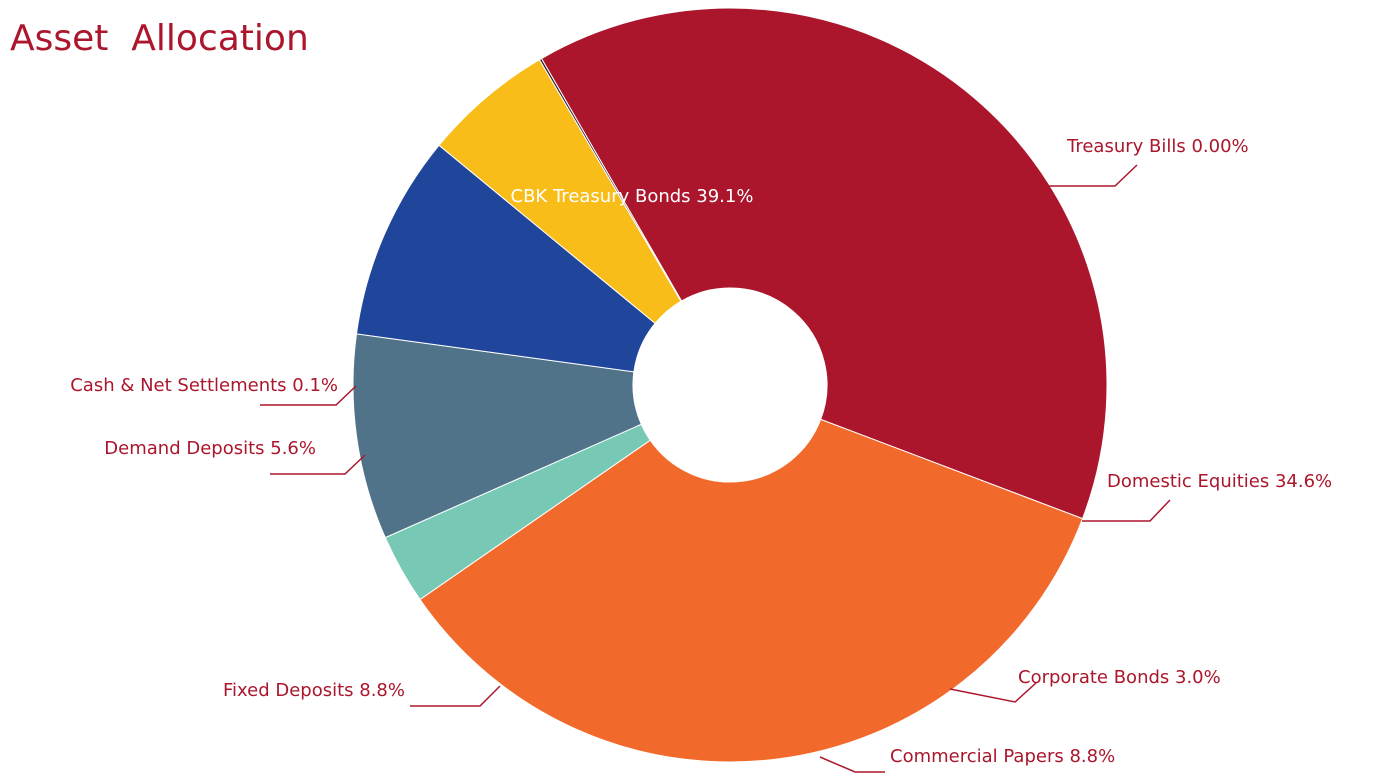 The image size is (1386, 774). Describe the element at coordinates (1119, 677) in the screenshot. I see `data-label-corporate-bonds-3-0: Corporate Bonds 3.0%` at that location.